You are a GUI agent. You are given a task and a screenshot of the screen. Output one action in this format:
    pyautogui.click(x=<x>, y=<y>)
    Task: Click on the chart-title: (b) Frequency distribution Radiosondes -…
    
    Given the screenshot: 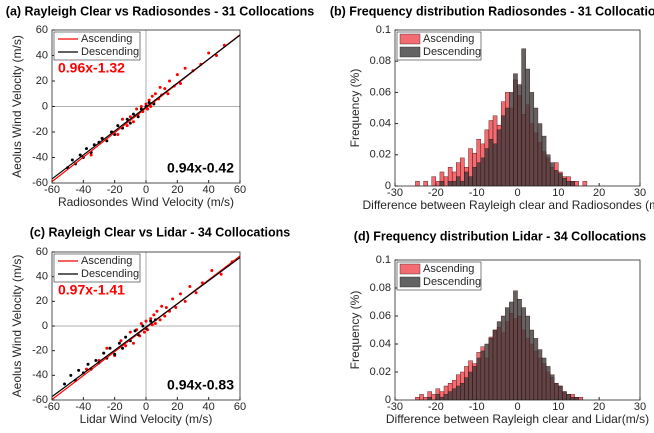 What is the action you would take?
    pyautogui.click(x=492, y=11)
    